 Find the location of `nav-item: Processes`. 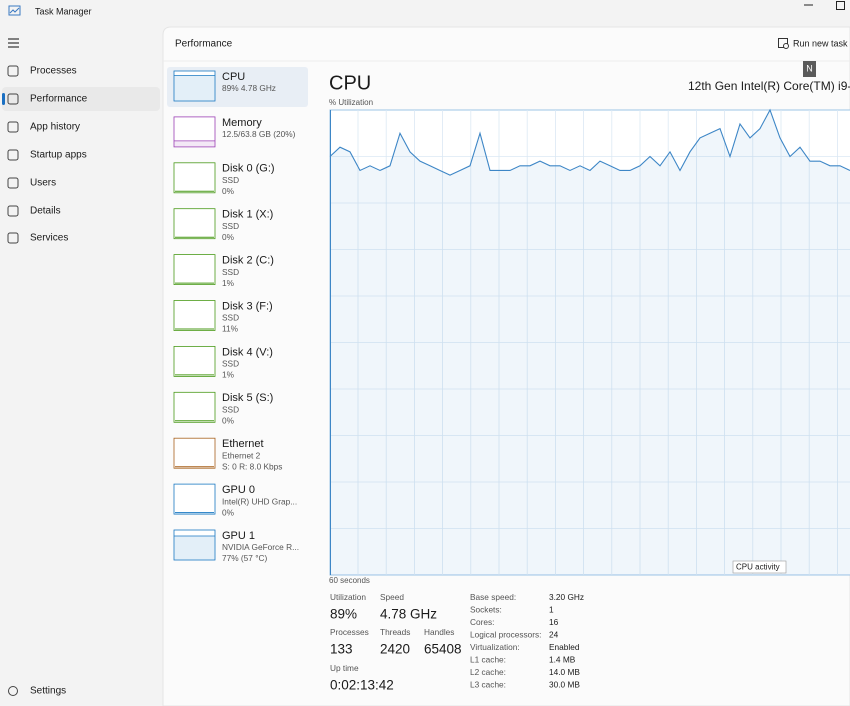

nav-item: Processes is located at coordinates (53, 71).